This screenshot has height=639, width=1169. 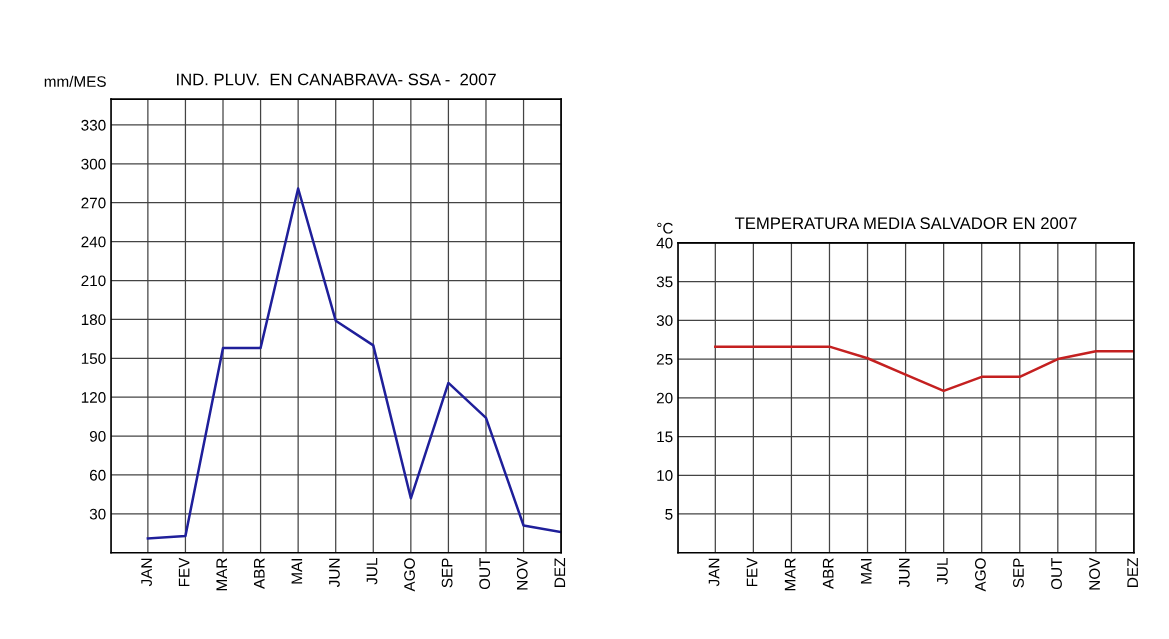 What do you see at coordinates (905, 223) in the screenshot?
I see `chart-title: TEMPERATURA MEDIA SALVADOR EN 2007` at bounding box center [905, 223].